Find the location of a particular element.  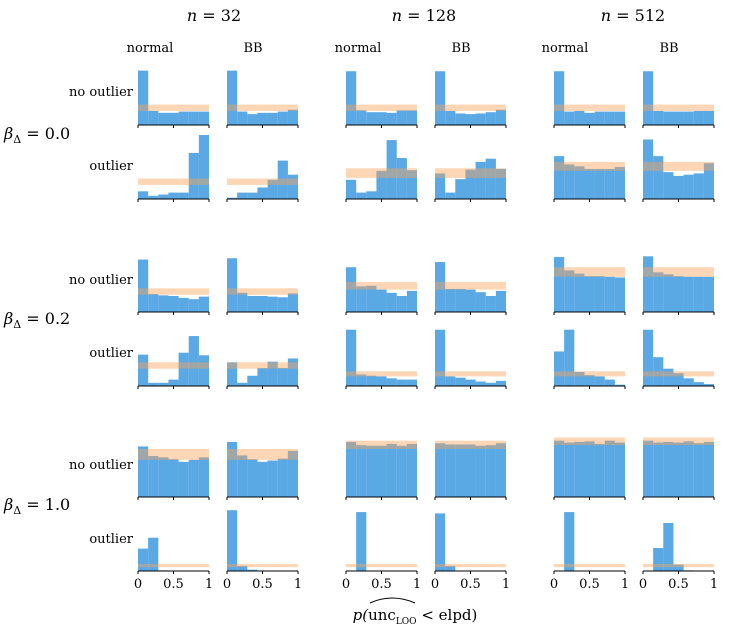

x-tick-labels: 0 0.5 1 0 0.5 1 0 0.5 1 0 0.5 1 0 0.5 1 0 0.5 1 is located at coordinates (426, 584).